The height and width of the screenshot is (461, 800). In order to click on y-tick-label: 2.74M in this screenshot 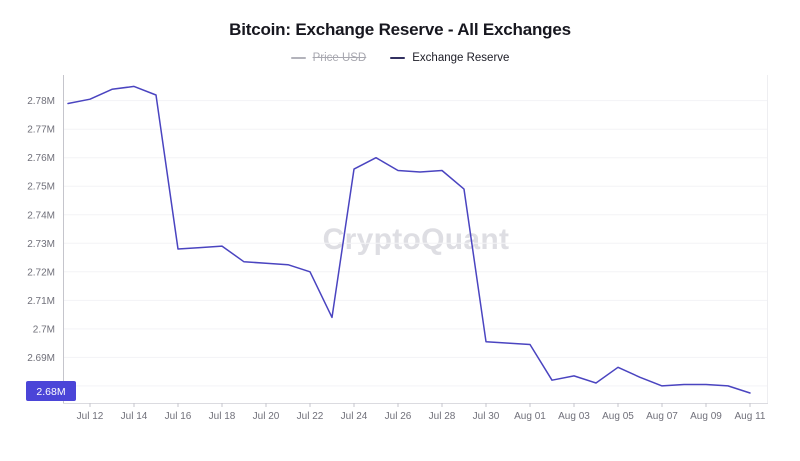, I will do `click(41, 215)`.